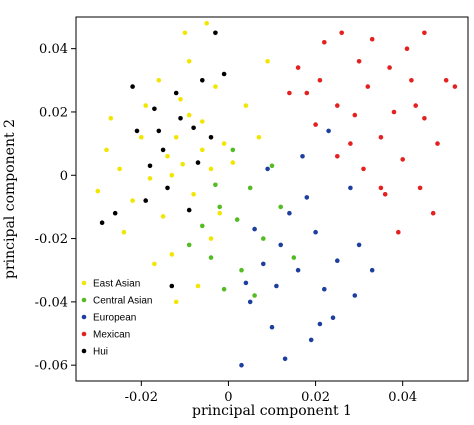  I want to click on y-axis-title: principal component 2, so click(10, 199).